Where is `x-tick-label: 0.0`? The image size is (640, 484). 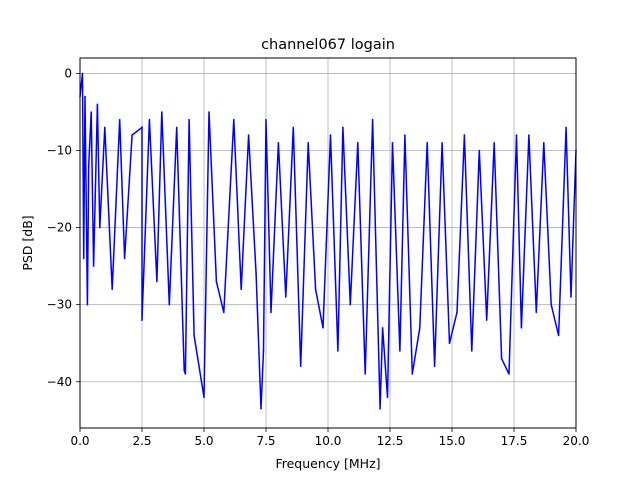 x-tick-label: 0.0 is located at coordinates (79, 441).